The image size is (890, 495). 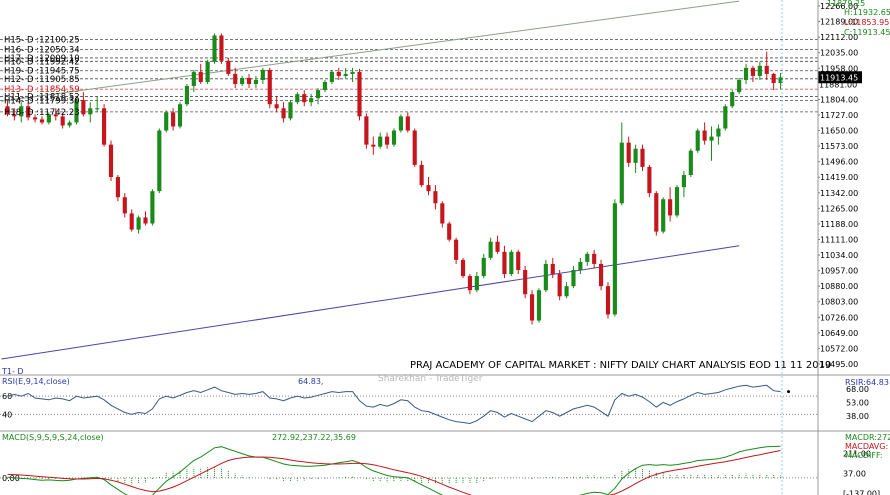 I want to click on price-tick-label: 12035.00, so click(x=839, y=53).